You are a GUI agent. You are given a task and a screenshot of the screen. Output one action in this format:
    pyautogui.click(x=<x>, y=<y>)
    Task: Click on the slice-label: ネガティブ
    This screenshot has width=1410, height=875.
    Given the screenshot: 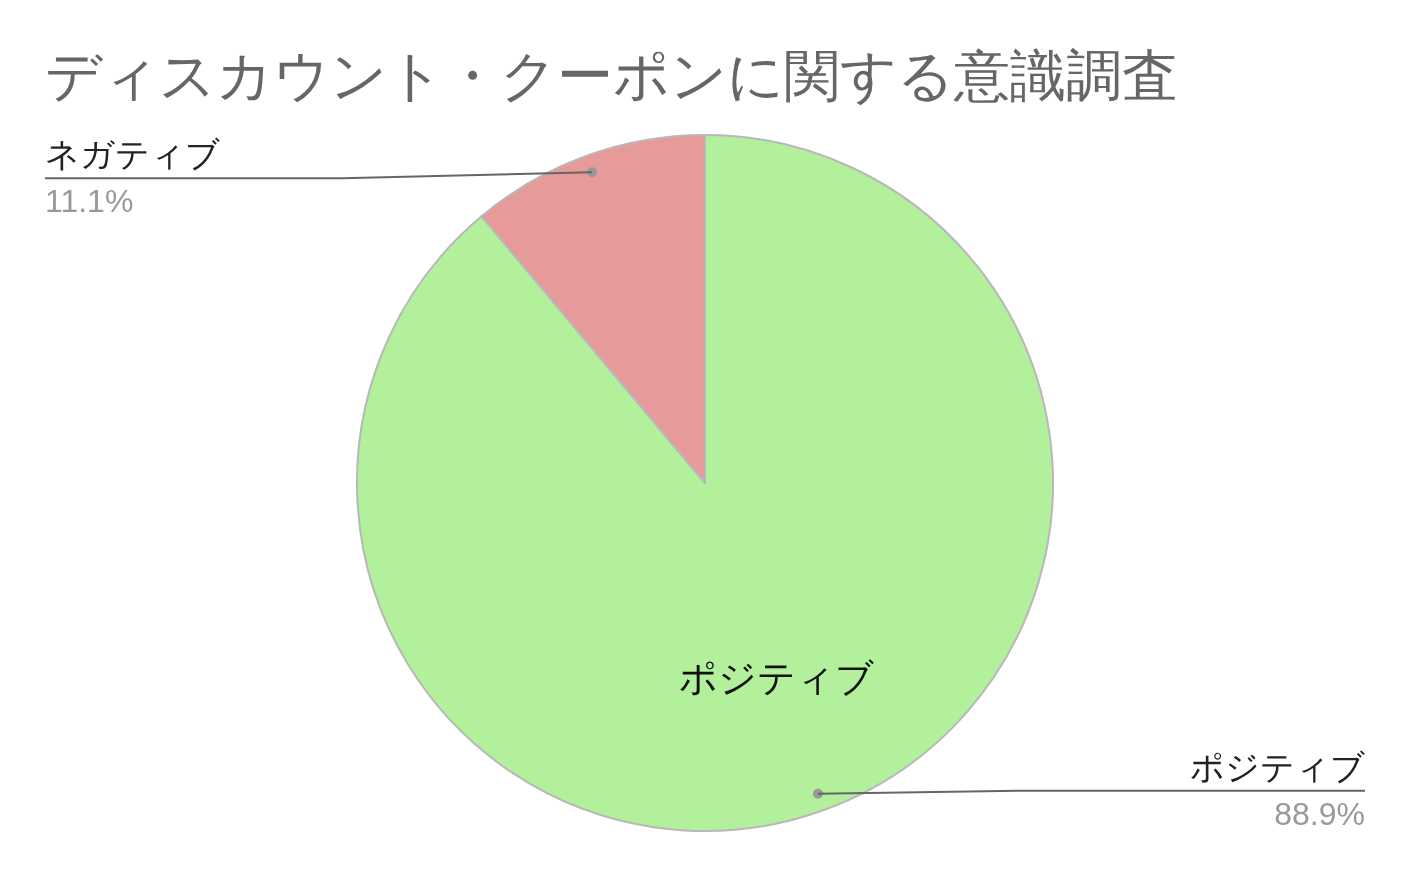 What is the action you would take?
    pyautogui.click(x=132, y=154)
    